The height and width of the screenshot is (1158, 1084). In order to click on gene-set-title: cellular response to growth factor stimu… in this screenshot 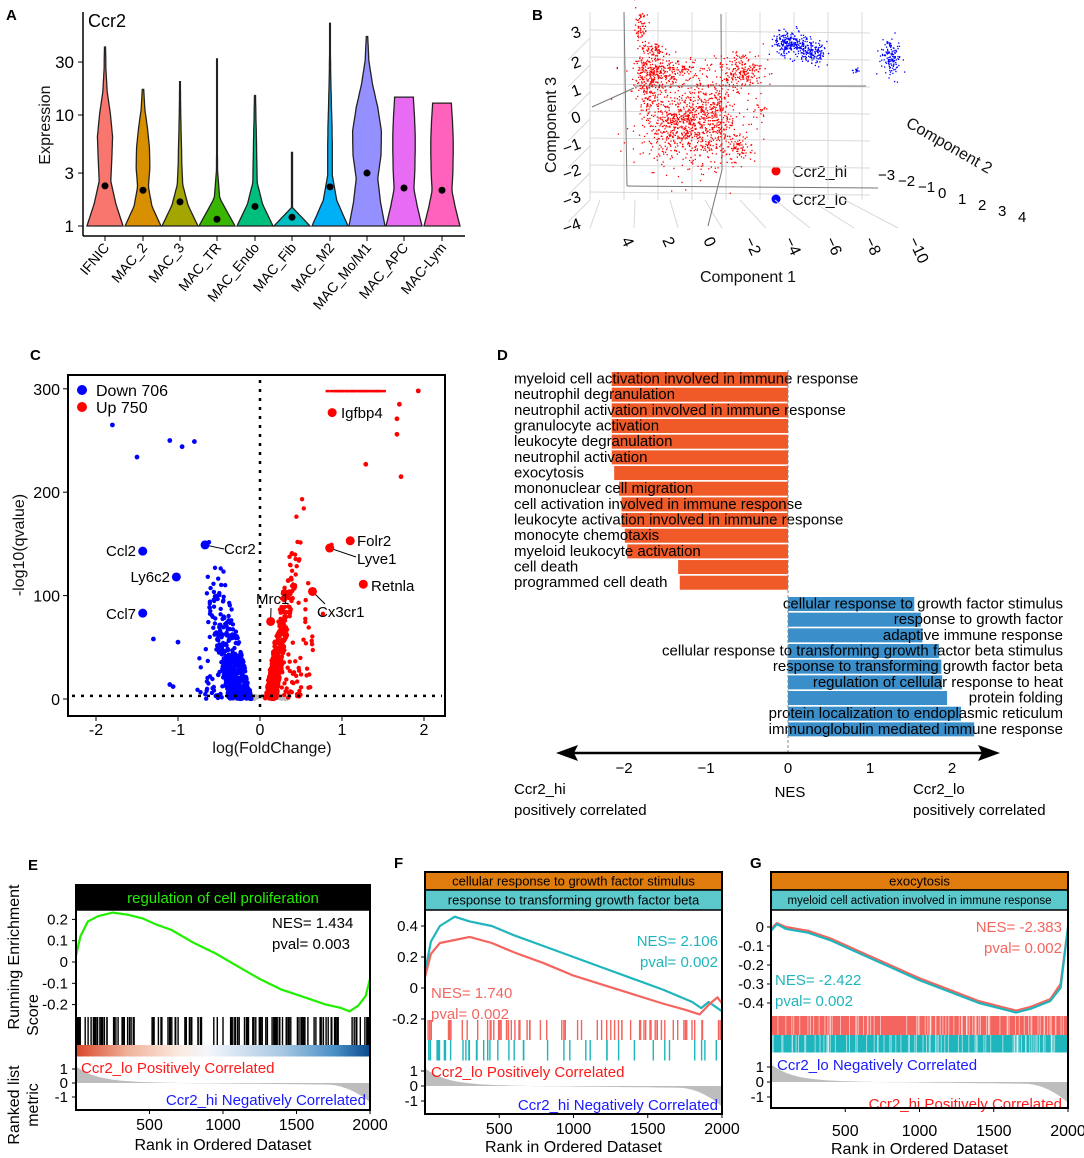, I will do `click(573, 881)`.